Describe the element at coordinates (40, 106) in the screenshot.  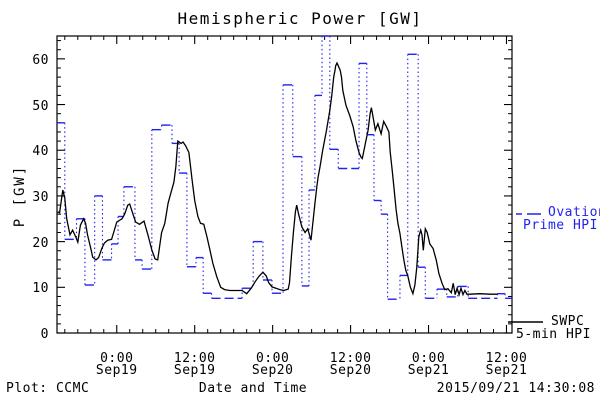
I see `y-tick-label: 50` at that location.